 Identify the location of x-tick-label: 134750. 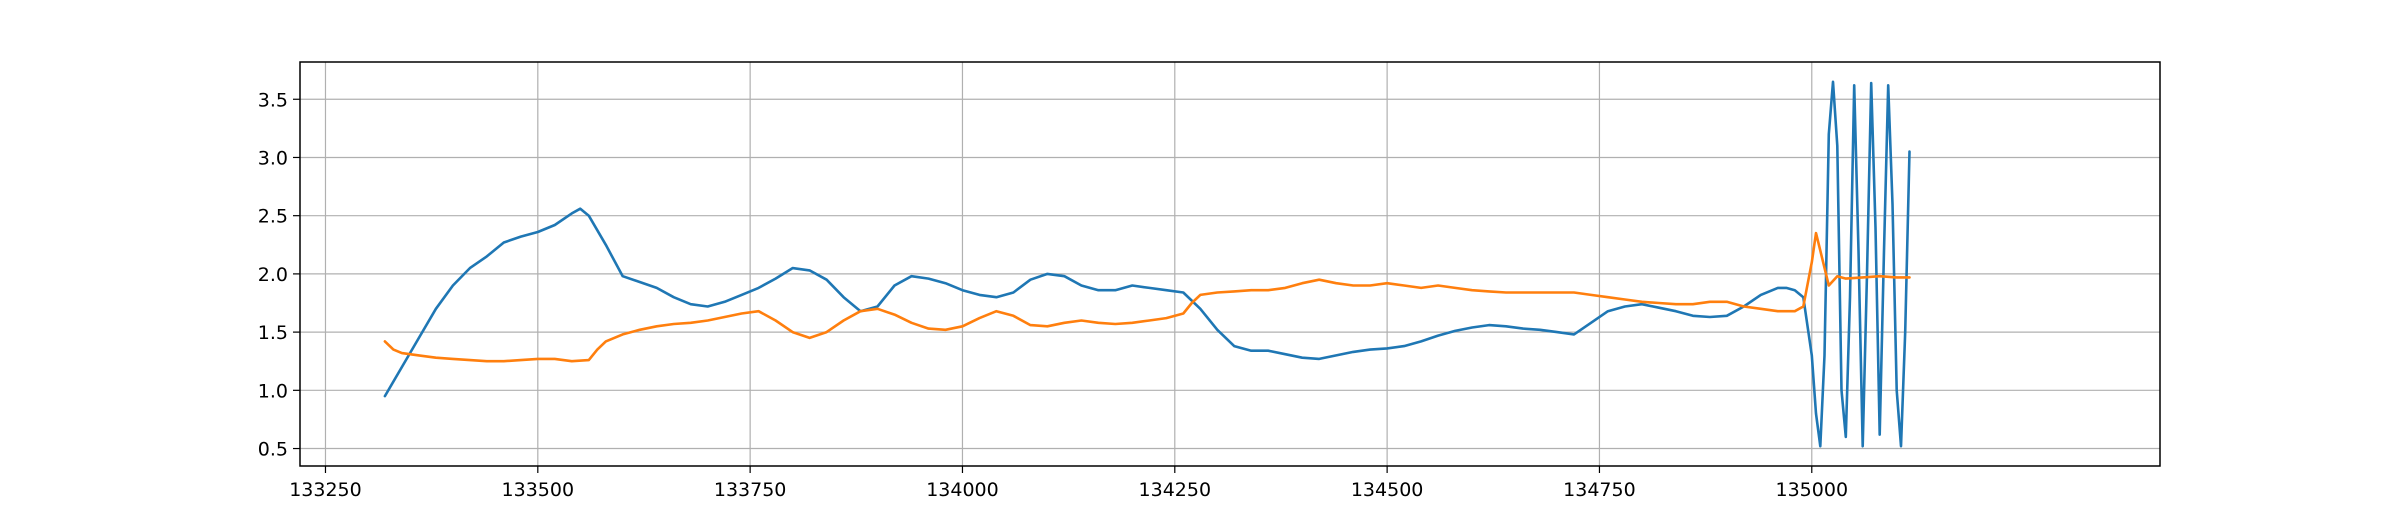
(1599, 490).